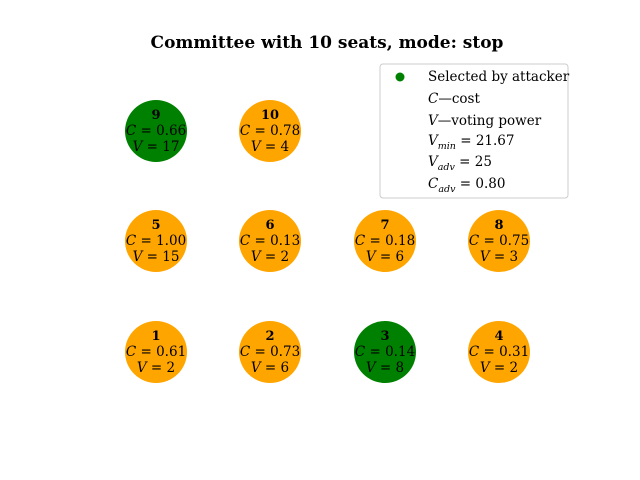  I want to click on seat-node-2: 2C = 0.73V = 6, so click(270, 352).